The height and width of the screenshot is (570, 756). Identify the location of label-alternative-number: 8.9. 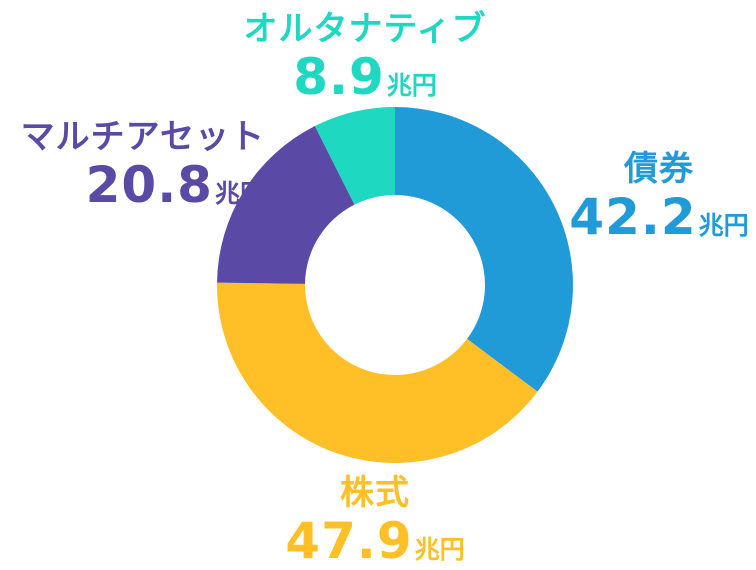
(339, 77).